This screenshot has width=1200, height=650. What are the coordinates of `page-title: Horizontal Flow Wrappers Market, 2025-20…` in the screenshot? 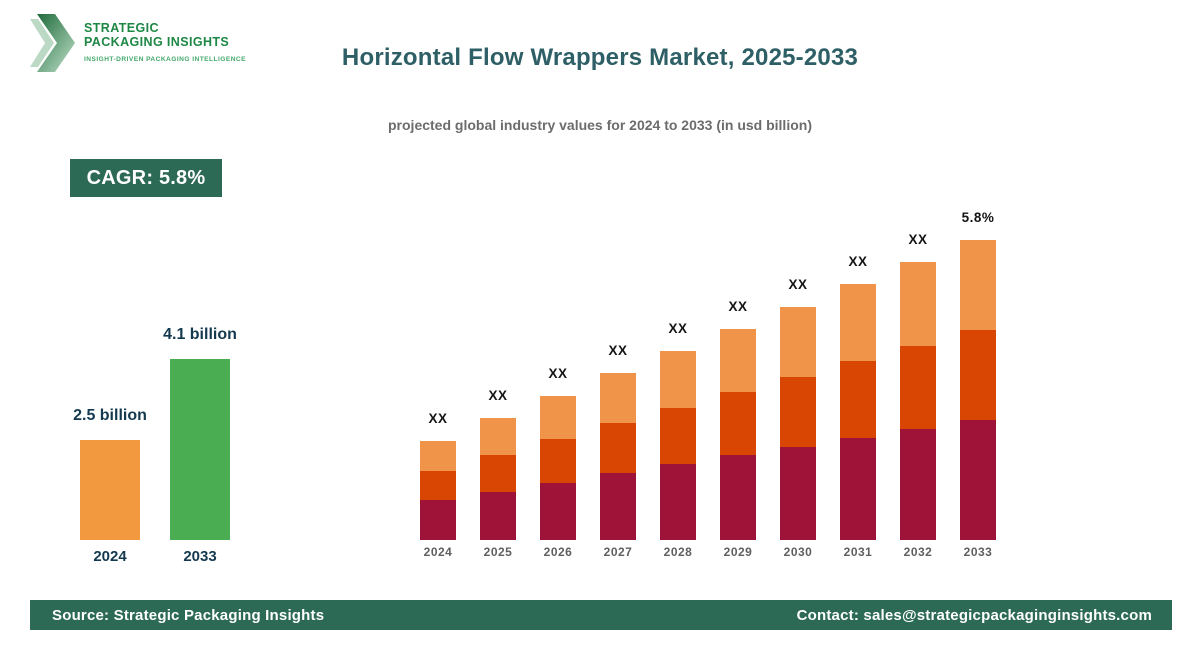 It's located at (600, 57).